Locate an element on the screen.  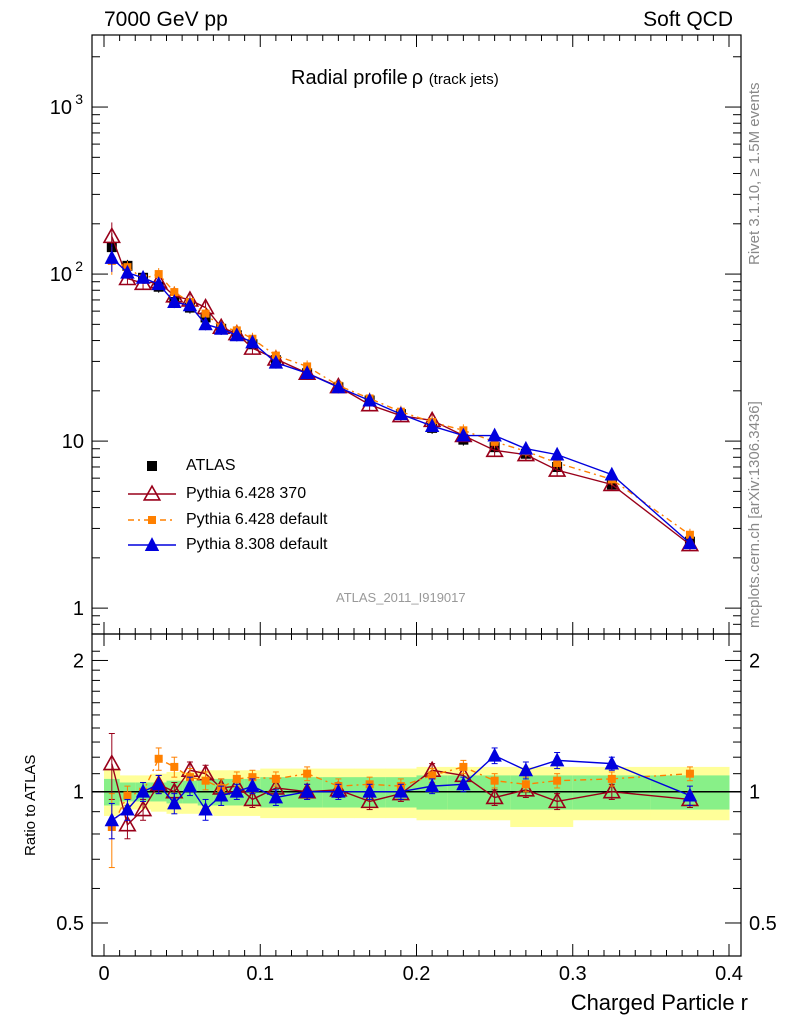
category-label: Soft QCD is located at coordinates (688, 19).